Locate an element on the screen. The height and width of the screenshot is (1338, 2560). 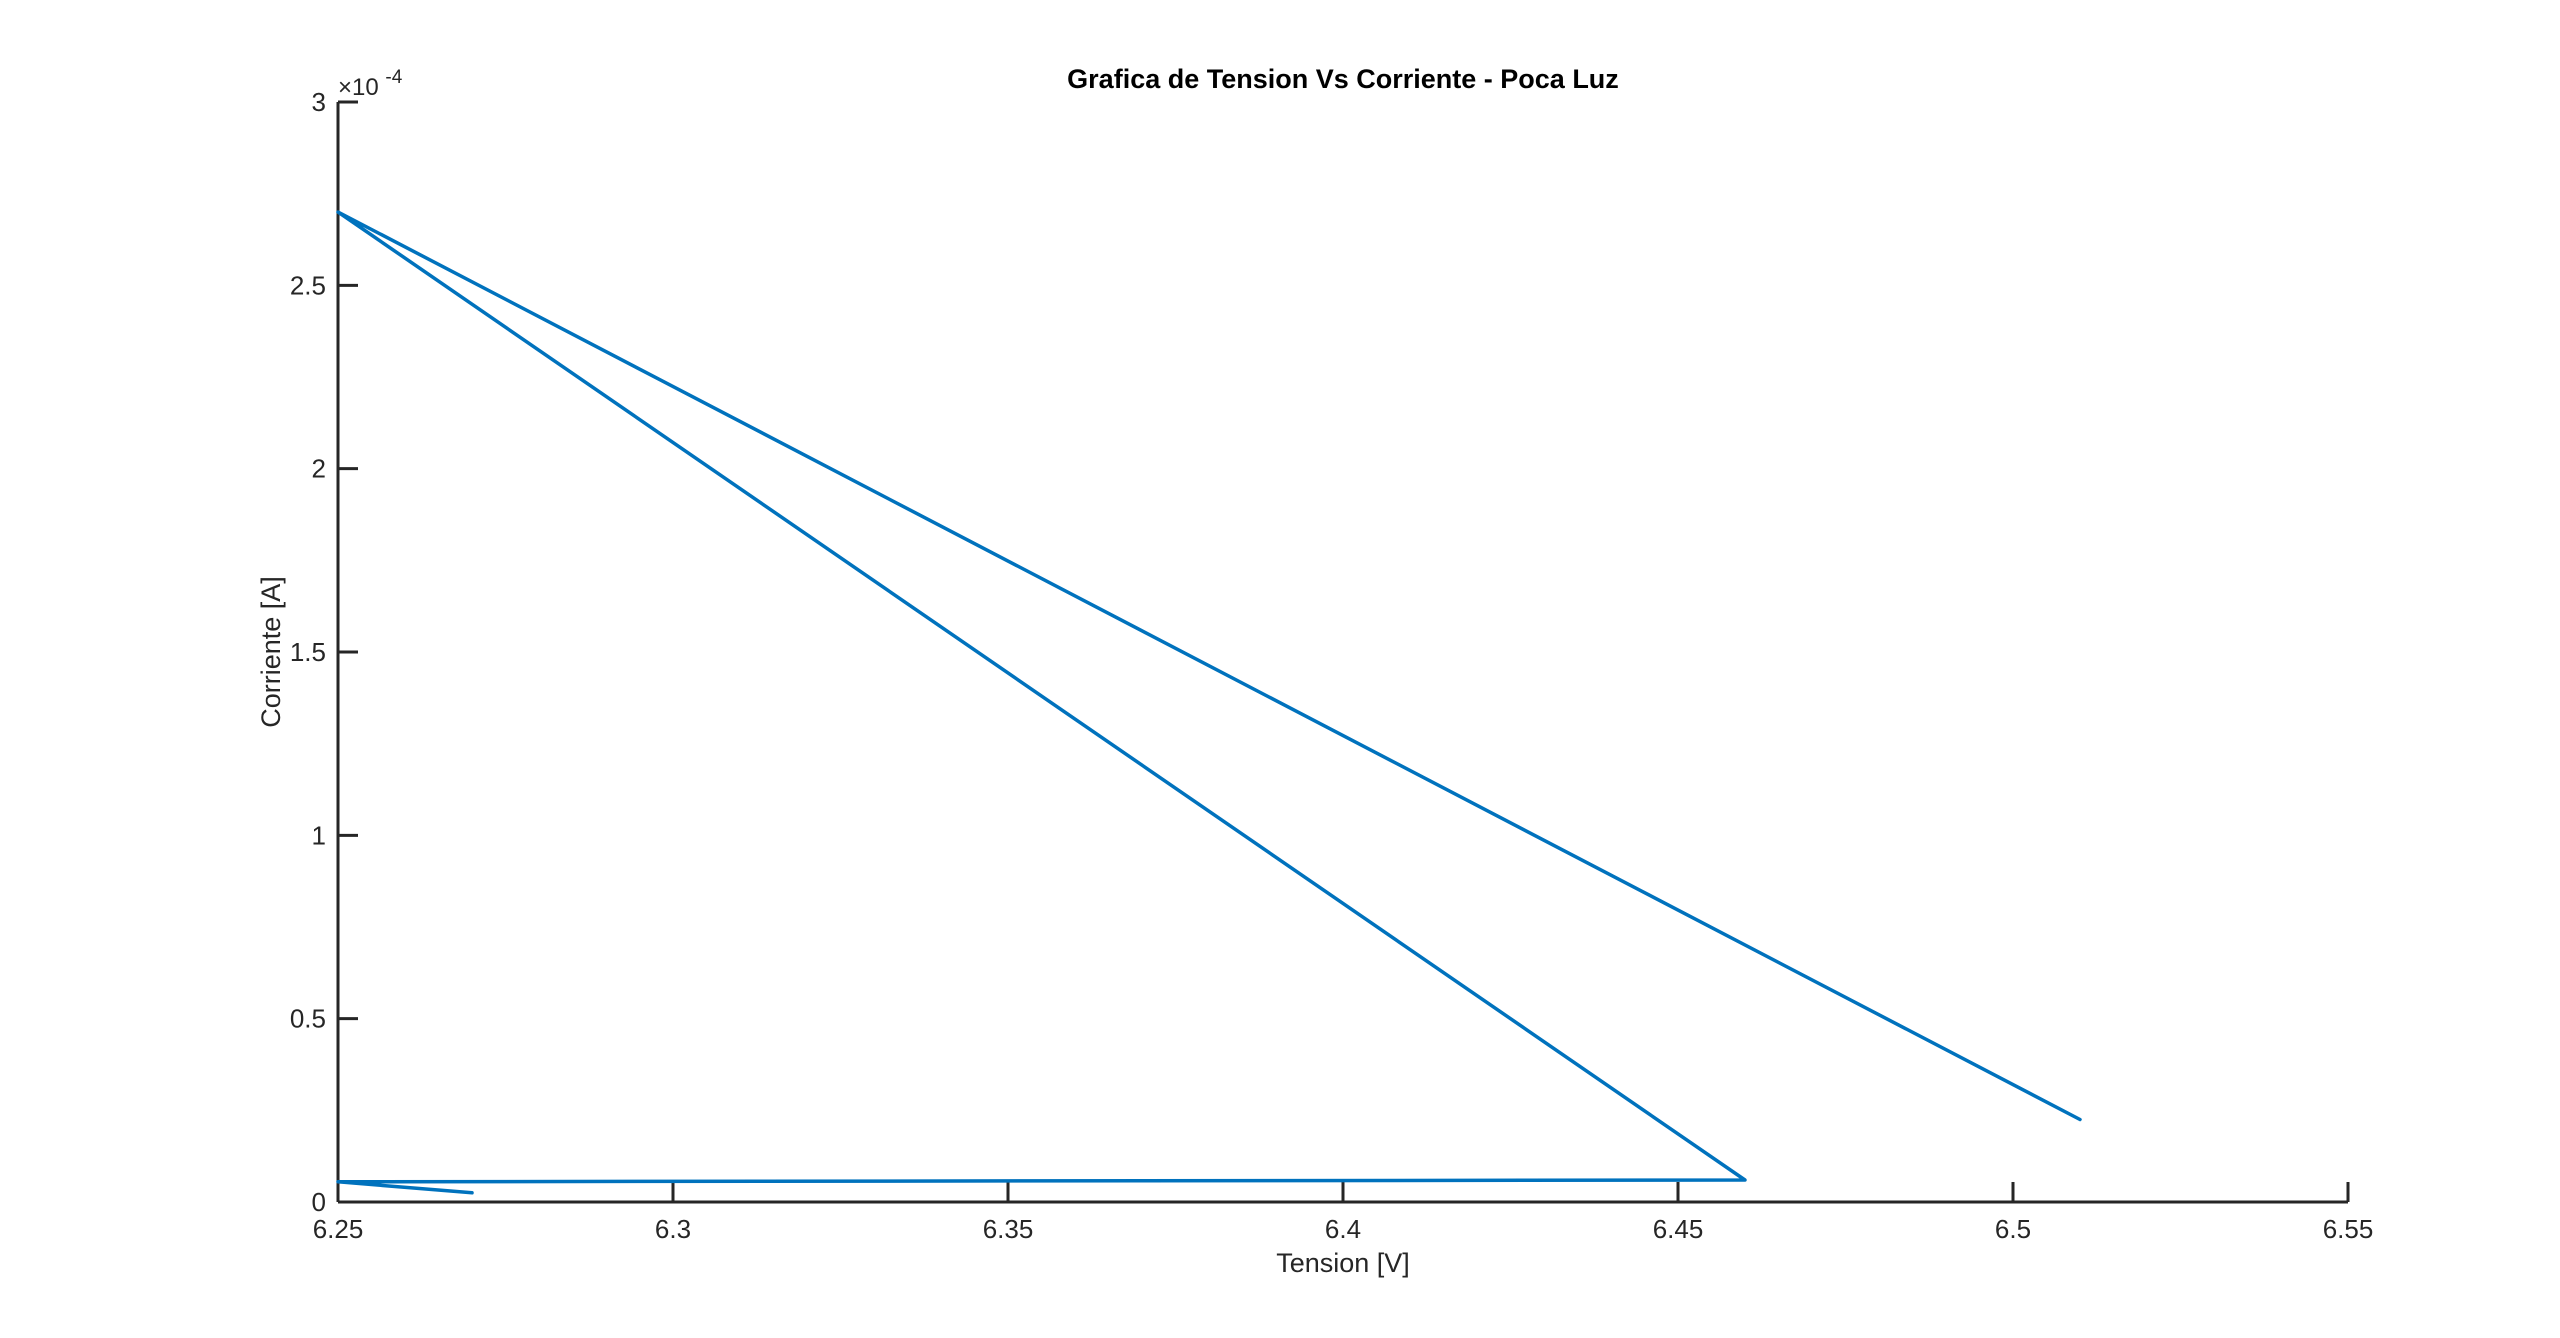
x-tick-label: 6.3 is located at coordinates (673, 1229).